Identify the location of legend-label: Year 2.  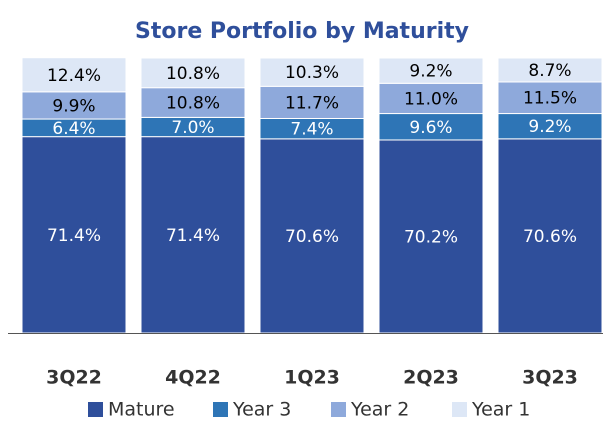
(379, 410).